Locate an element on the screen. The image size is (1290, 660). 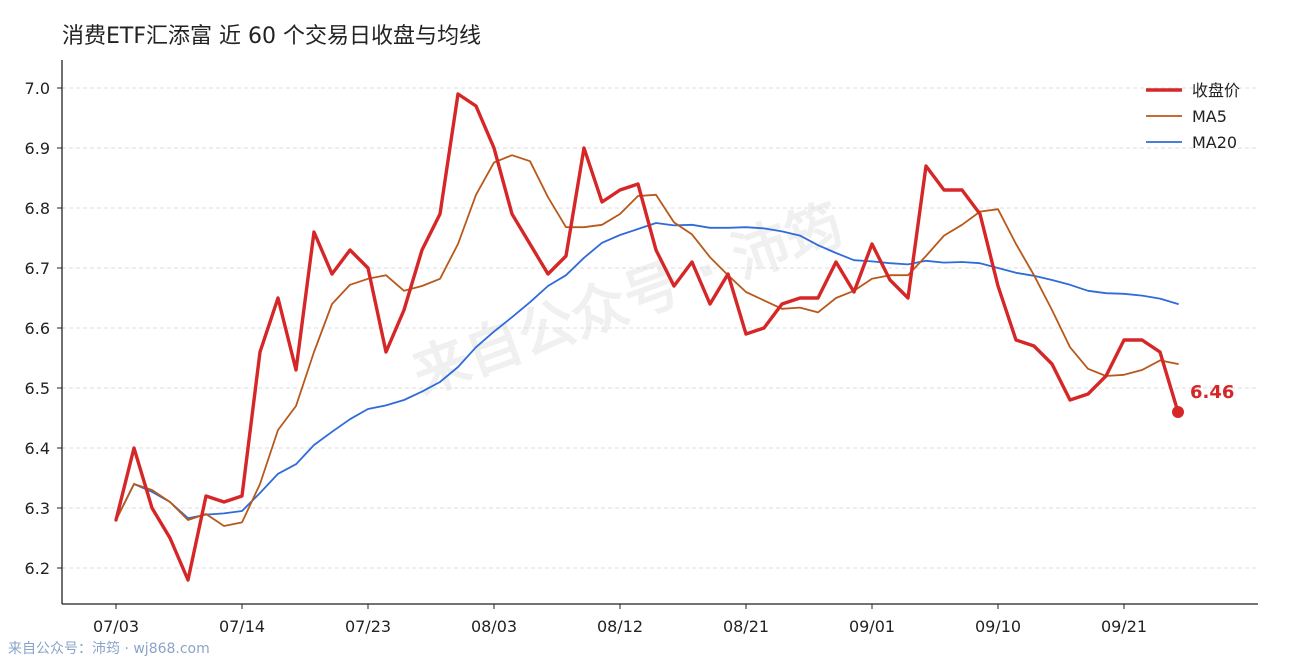
legend-label-1: MA5 is located at coordinates (1209, 116).